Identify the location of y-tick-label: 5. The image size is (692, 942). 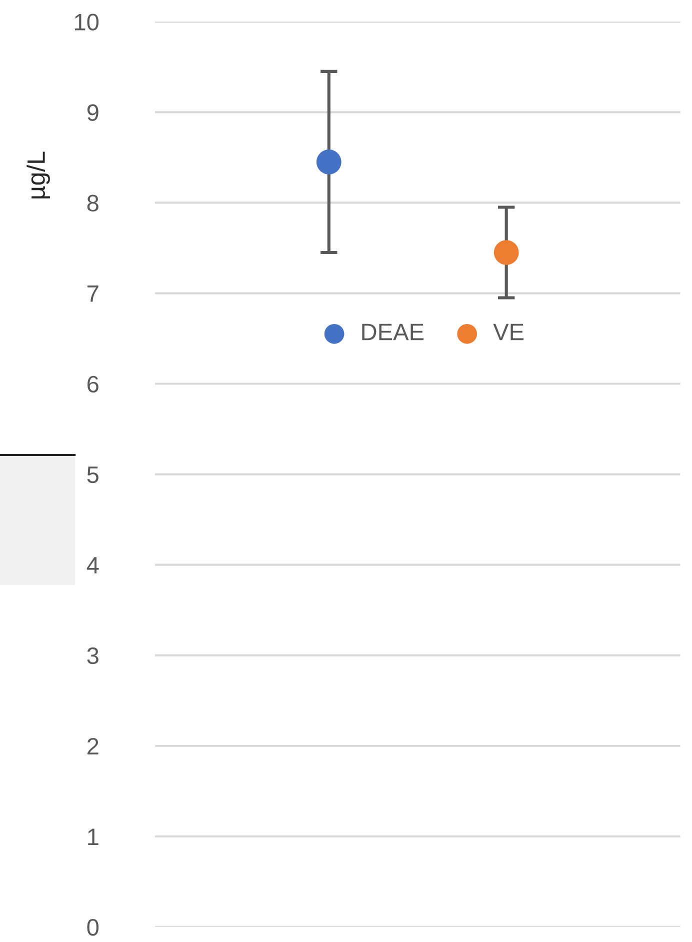
(92, 475).